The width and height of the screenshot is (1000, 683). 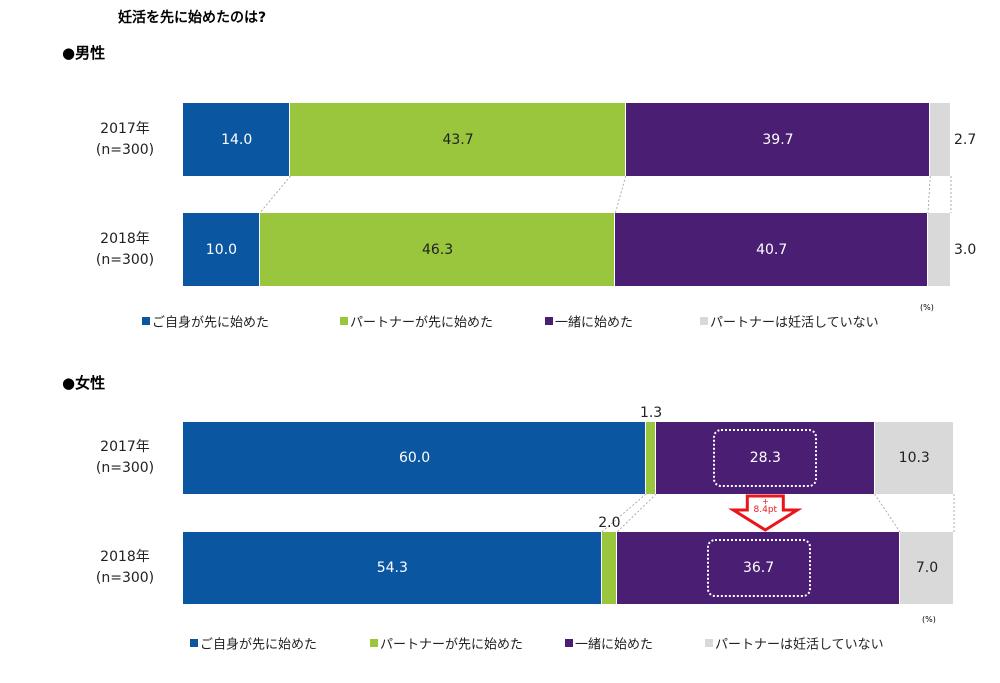 I want to click on value-label: 43.7, so click(x=458, y=139).